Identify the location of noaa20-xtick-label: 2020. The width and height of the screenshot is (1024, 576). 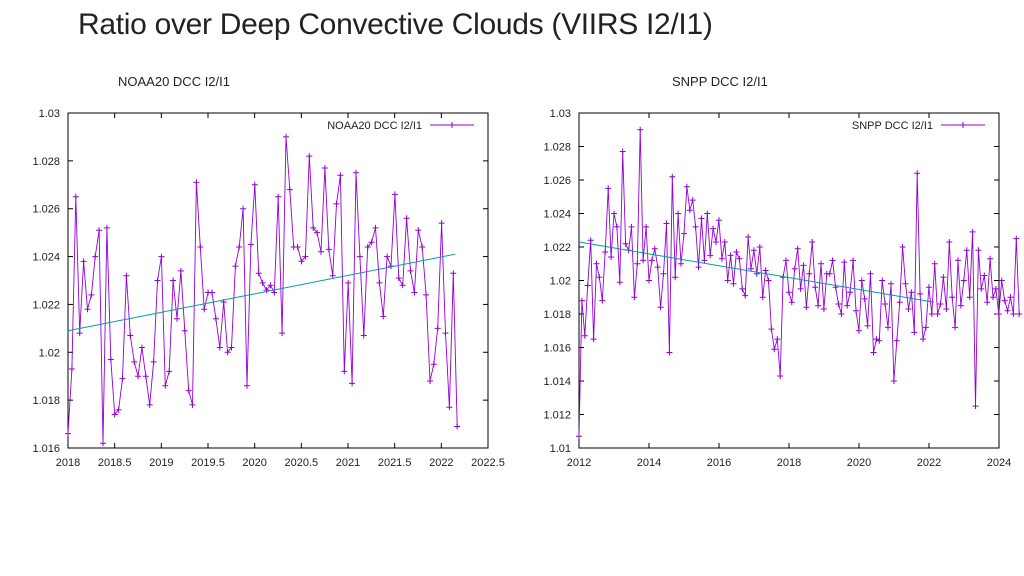
(254, 463).